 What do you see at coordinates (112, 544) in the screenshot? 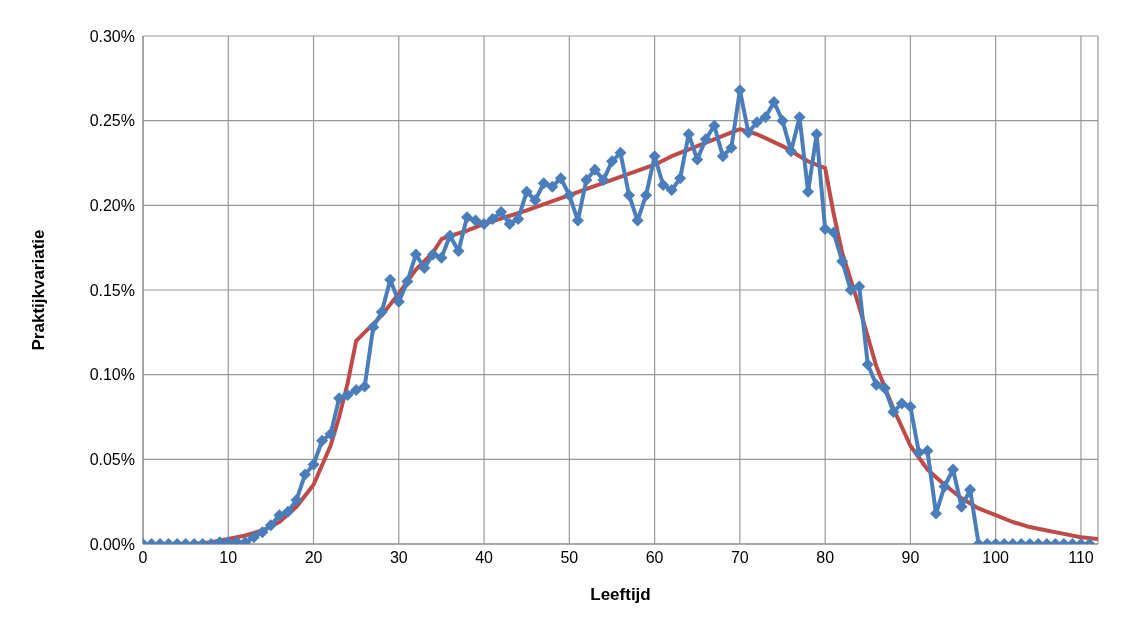
I see `y-tick-label: 0.00%` at bounding box center [112, 544].